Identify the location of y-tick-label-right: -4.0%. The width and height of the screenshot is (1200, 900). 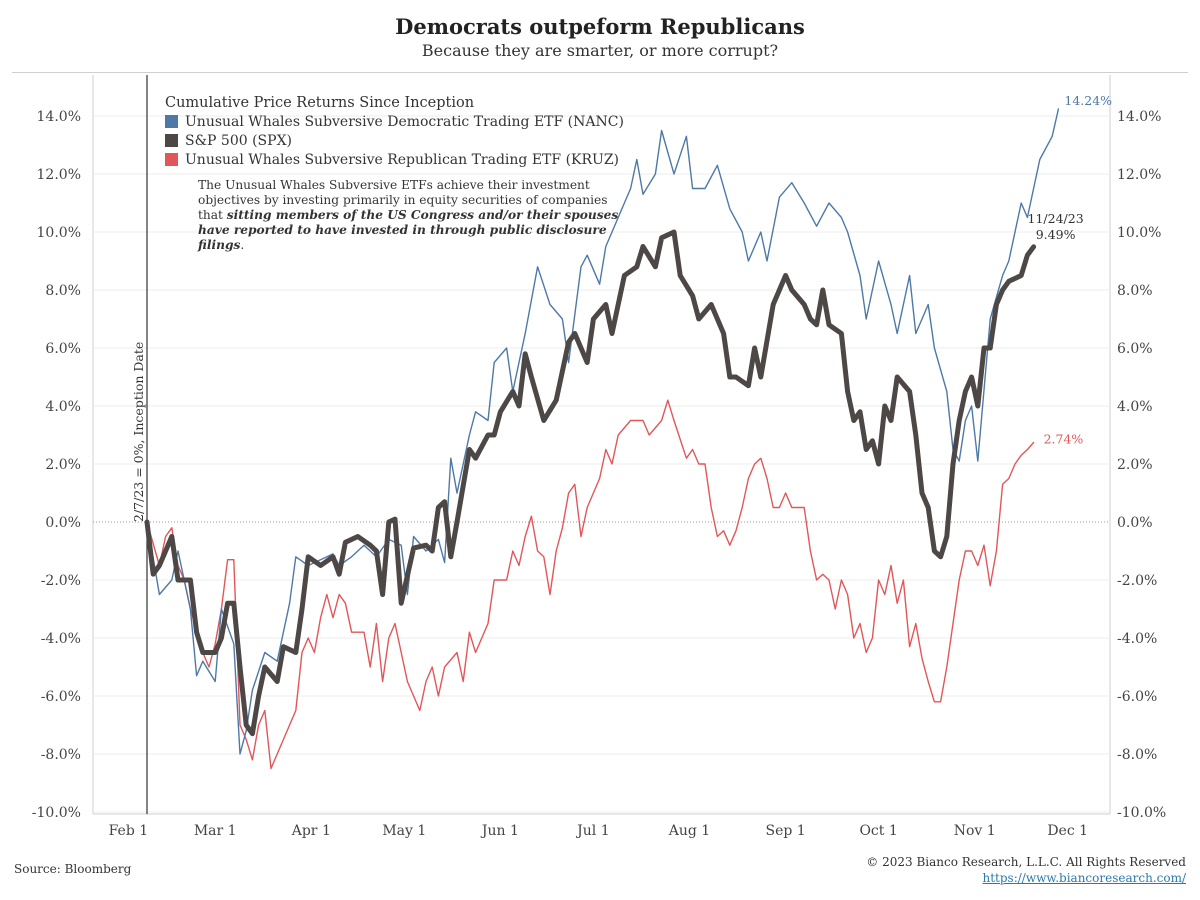
(1137, 639).